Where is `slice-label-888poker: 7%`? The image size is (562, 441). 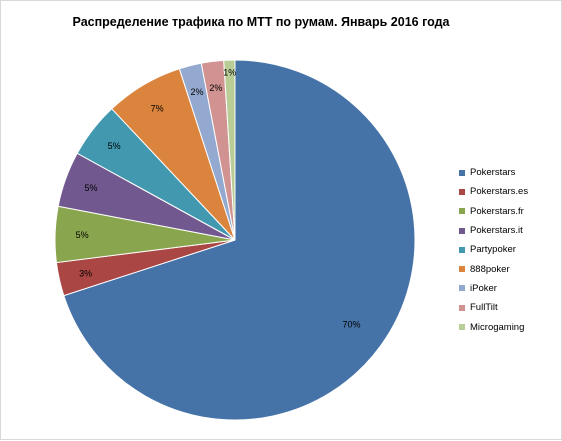
slice-label-888poker: 7% is located at coordinates (157, 108).